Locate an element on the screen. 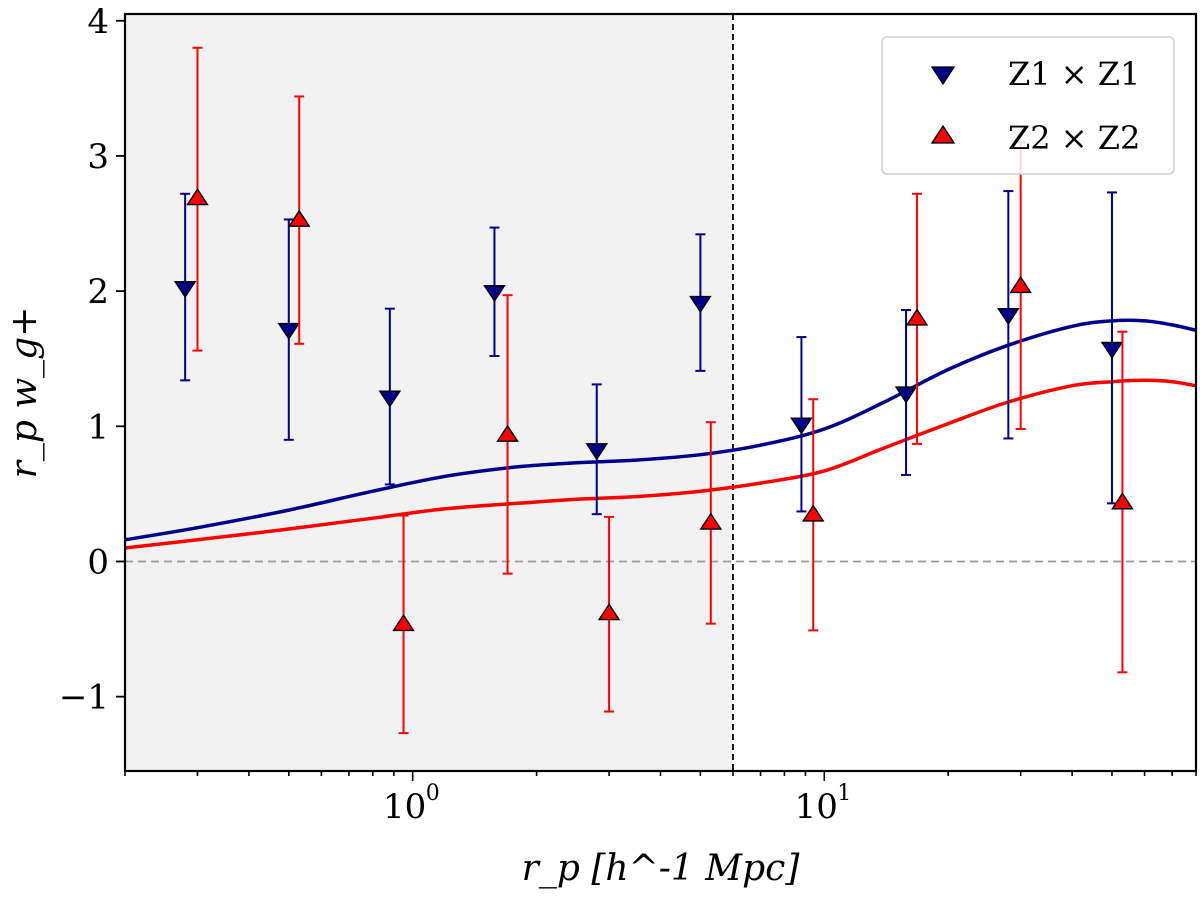 This screenshot has width=1200, height=904. x-axis-label: r_p [h^-1 Mpc] is located at coordinates (661, 868).